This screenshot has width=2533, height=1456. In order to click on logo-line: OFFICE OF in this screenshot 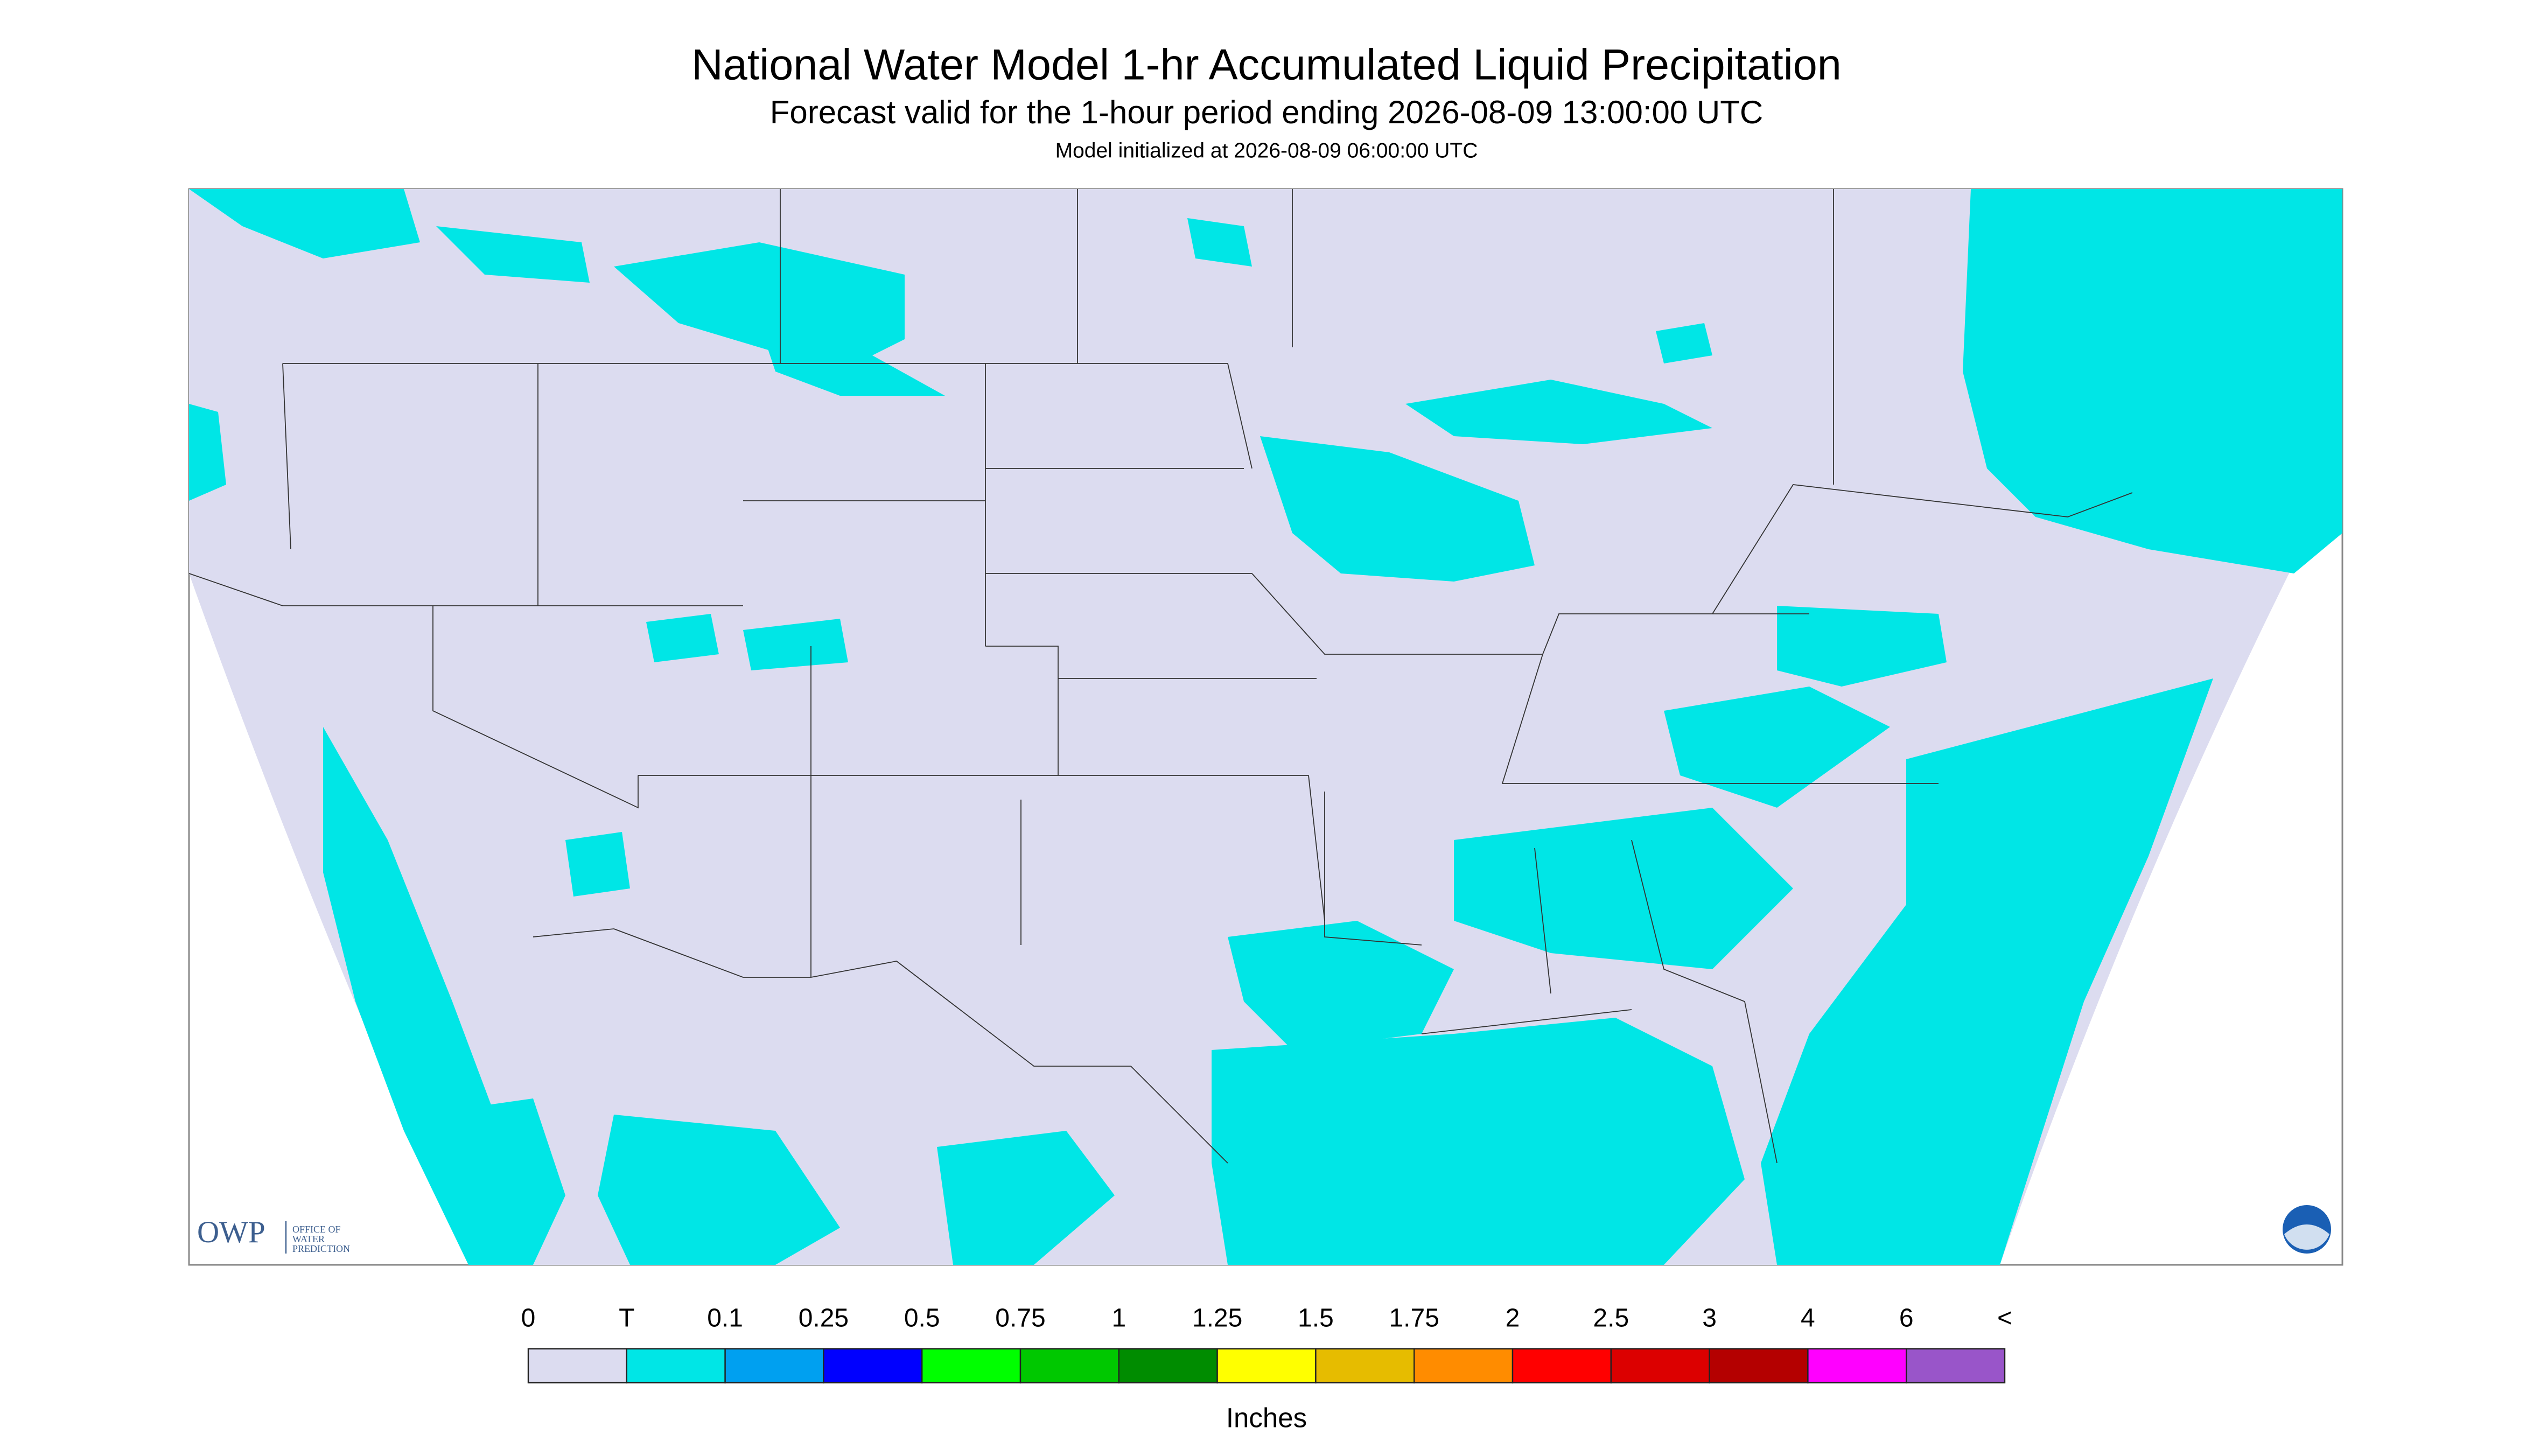, I will do `click(316, 1229)`.